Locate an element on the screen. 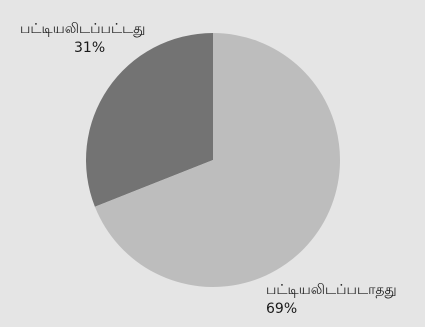 This screenshot has height=327, width=425. slice-label-listed-name: பட்டியலிடப்பட்டது is located at coordinates (83, 29).